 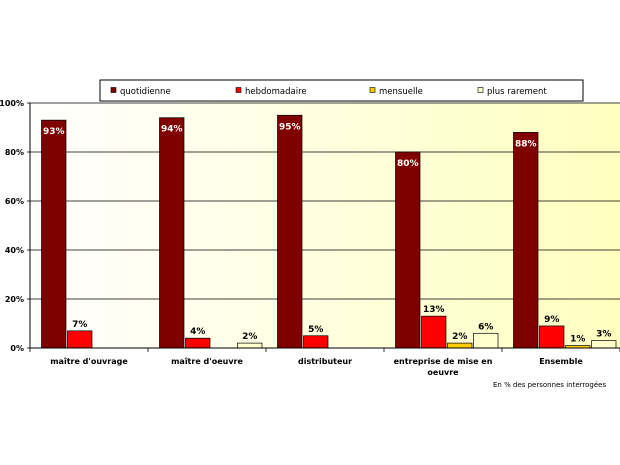 What do you see at coordinates (17, 348) in the screenshot?
I see `y-tick-label: 0%` at bounding box center [17, 348].